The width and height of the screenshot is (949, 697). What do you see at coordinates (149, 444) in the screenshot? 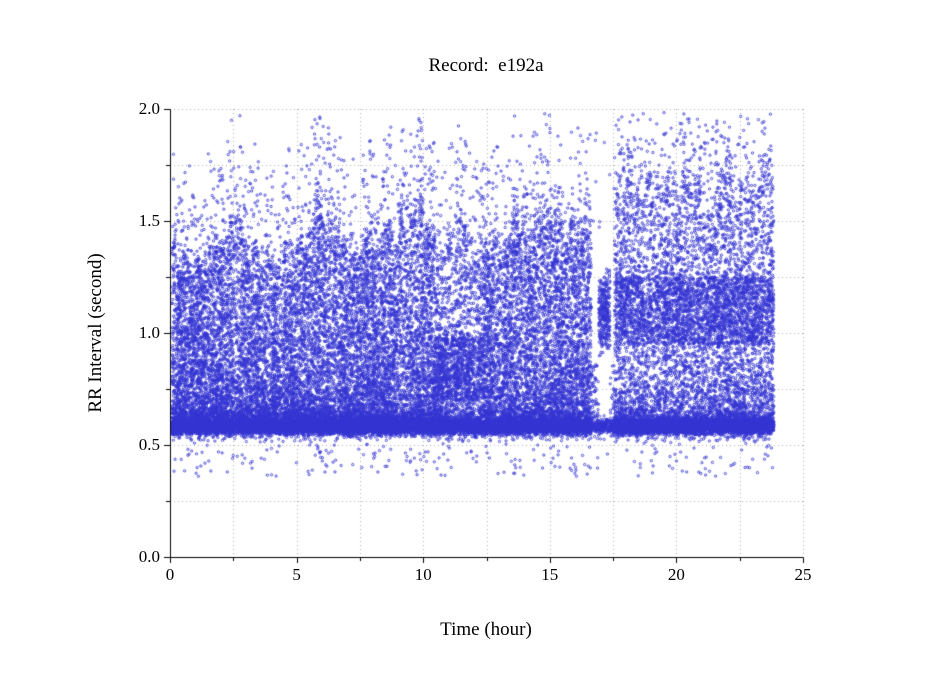
I see `y-tick-label: 0.5` at bounding box center [149, 444].